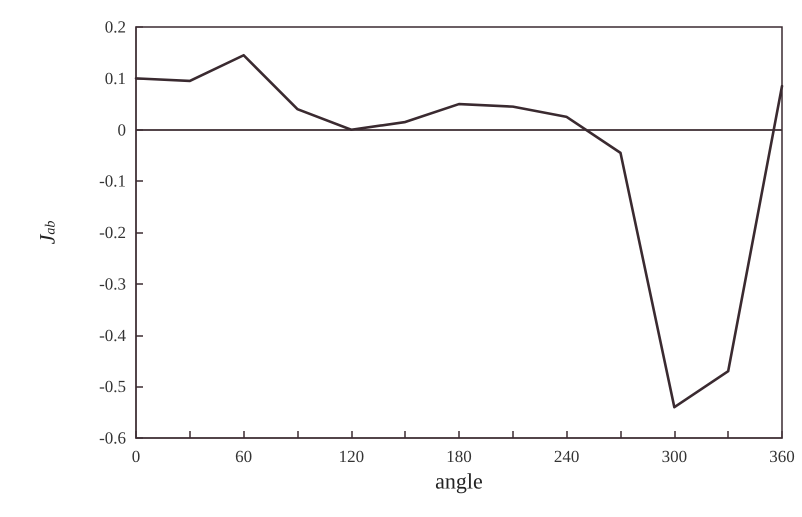 This screenshot has width=802, height=517. I want to click on y-tick-label: -0.5, so click(112, 386).